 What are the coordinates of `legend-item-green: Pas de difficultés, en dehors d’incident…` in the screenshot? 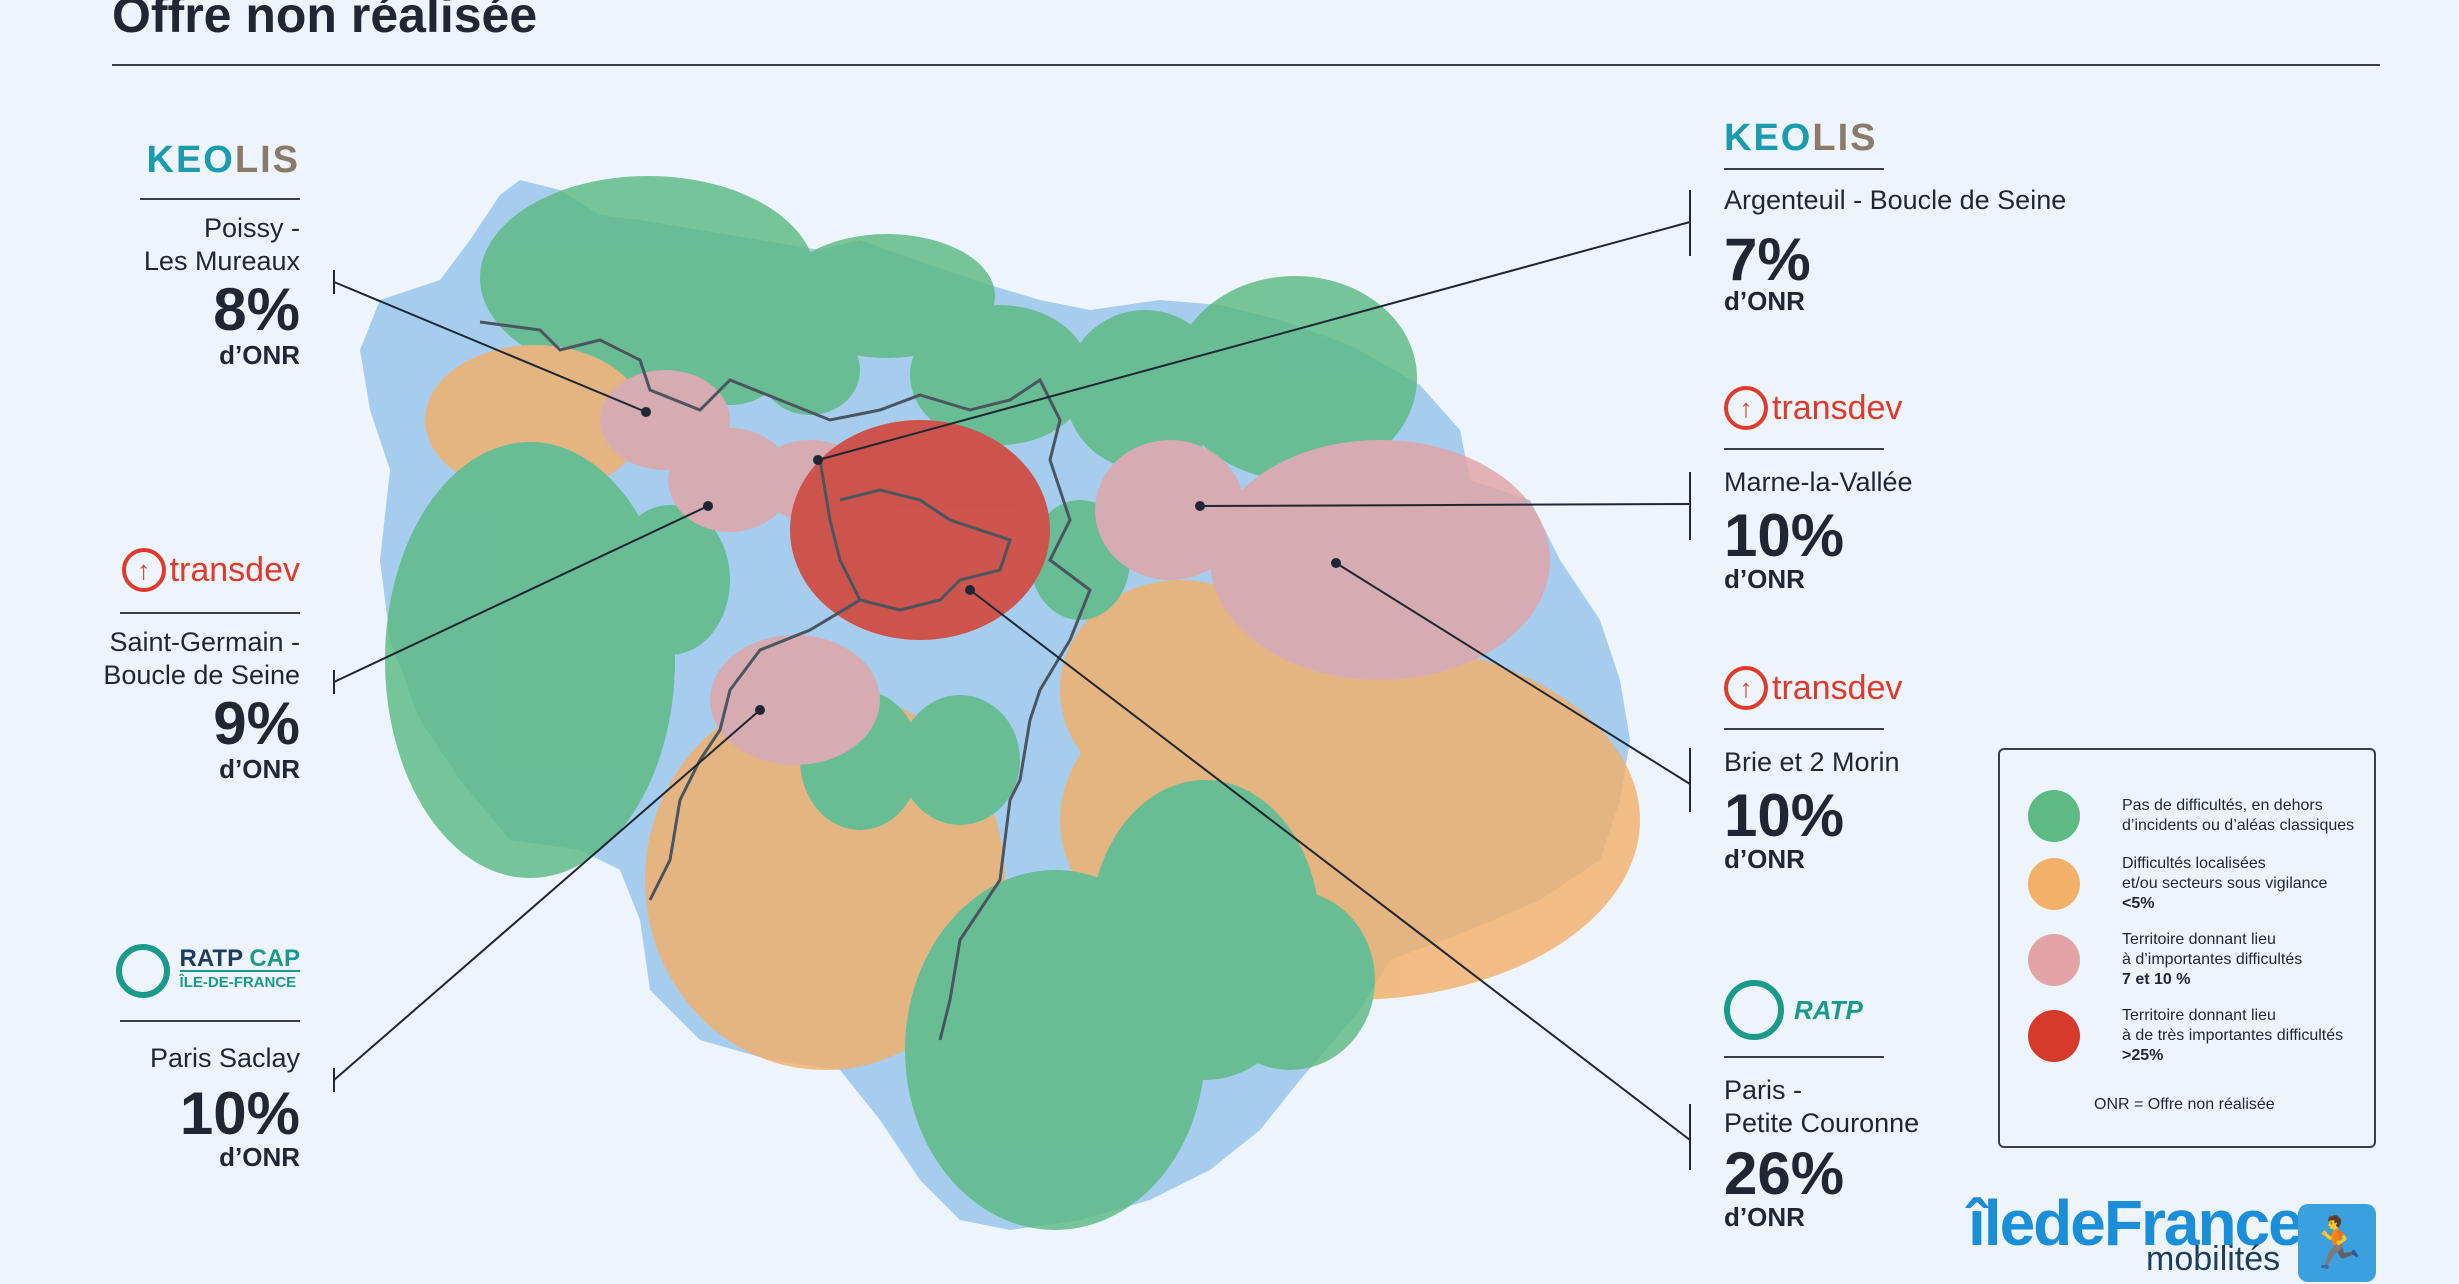 It's located at (2191, 816).